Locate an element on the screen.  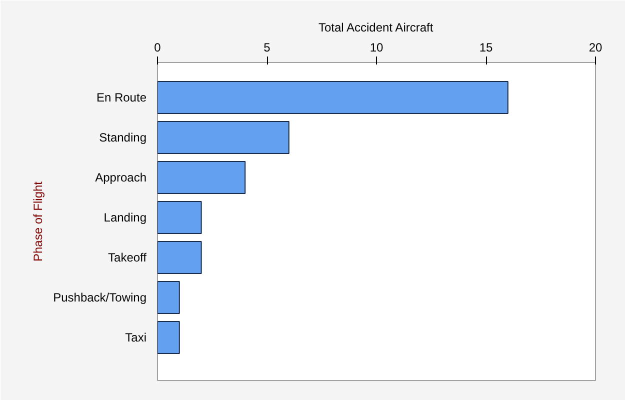
x-tick-label: 20 is located at coordinates (595, 47).